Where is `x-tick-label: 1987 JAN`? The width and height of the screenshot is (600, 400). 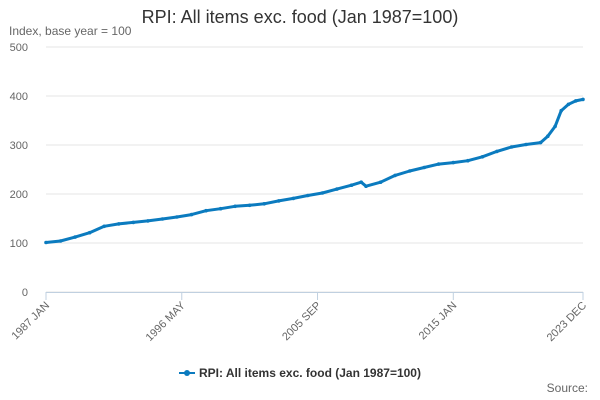 x-tick-label: 1987 JAN is located at coordinates (30, 321).